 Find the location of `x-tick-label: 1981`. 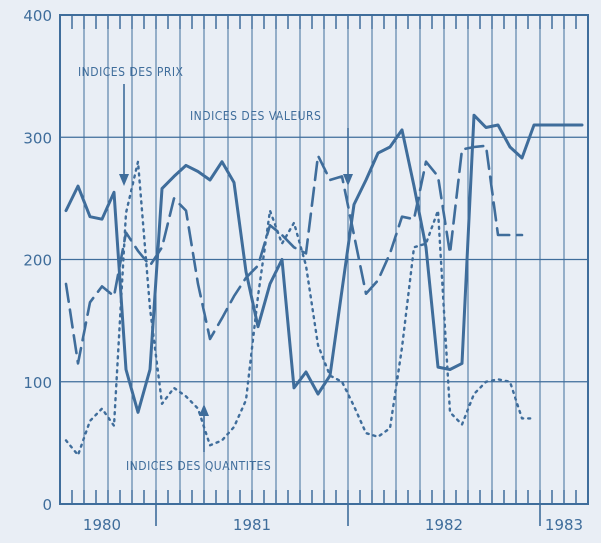

x-tick-label: 1981 is located at coordinates (252, 525).